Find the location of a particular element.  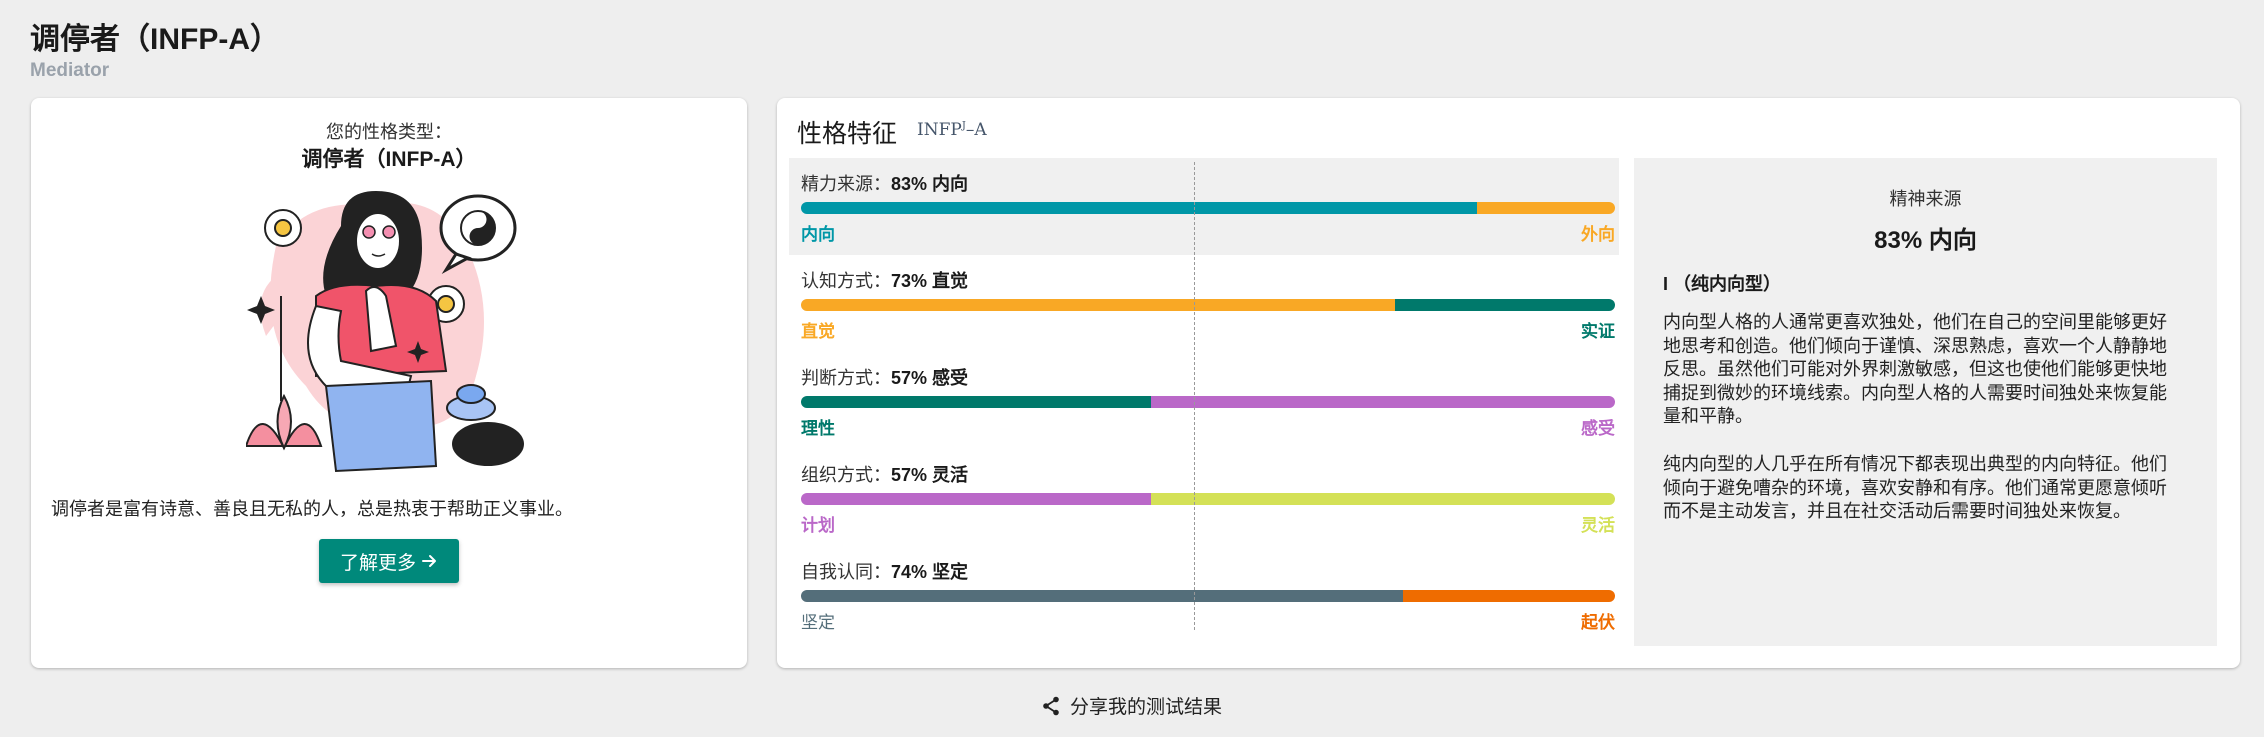

trait-label-text: 判断方式： is located at coordinates (846, 378).